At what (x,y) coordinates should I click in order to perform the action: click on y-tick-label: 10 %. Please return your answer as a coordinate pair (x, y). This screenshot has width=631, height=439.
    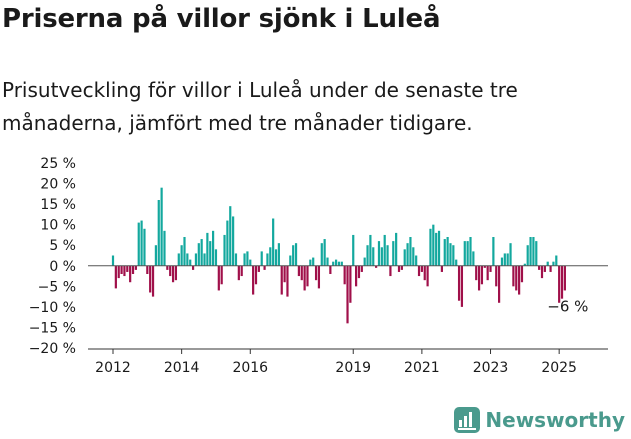
    Looking at the image, I should click on (58, 226).